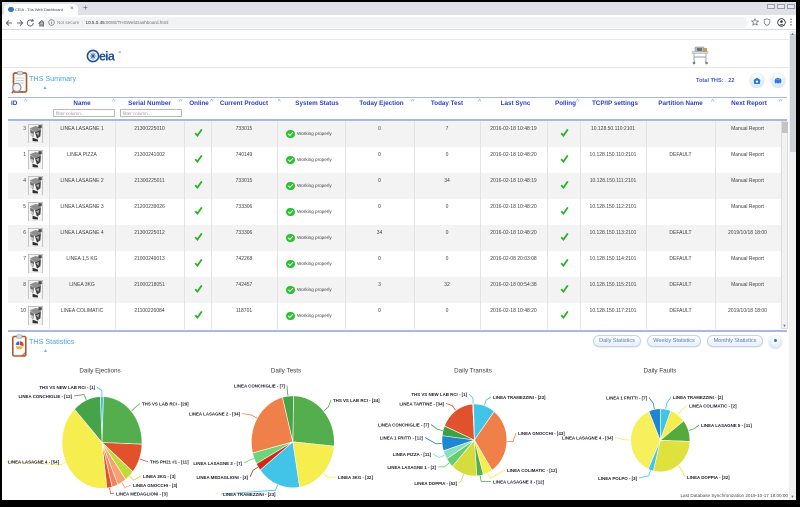  What do you see at coordinates (155, 485) in the screenshot?
I see `svg-text: LINEA GNOCCHI - [3]` at bounding box center [155, 485].